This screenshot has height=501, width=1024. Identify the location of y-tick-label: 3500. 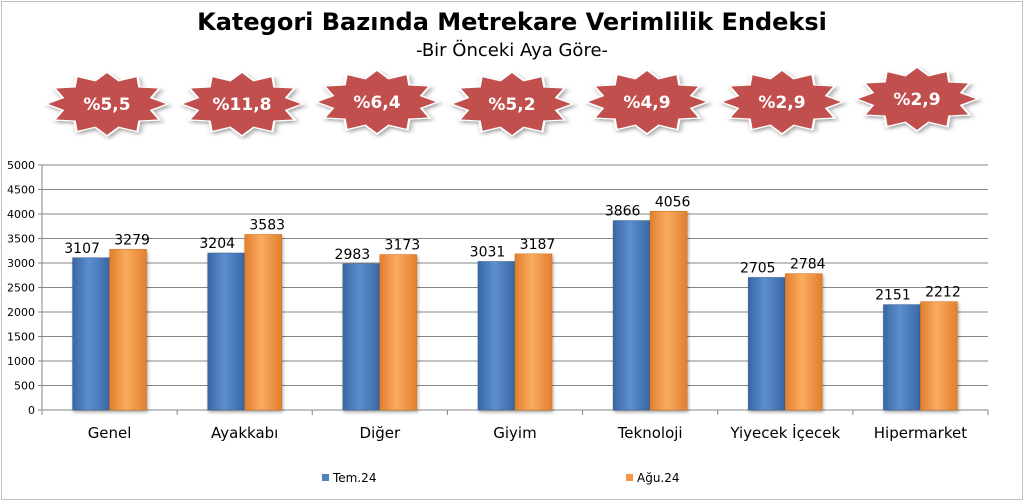
(21, 239).